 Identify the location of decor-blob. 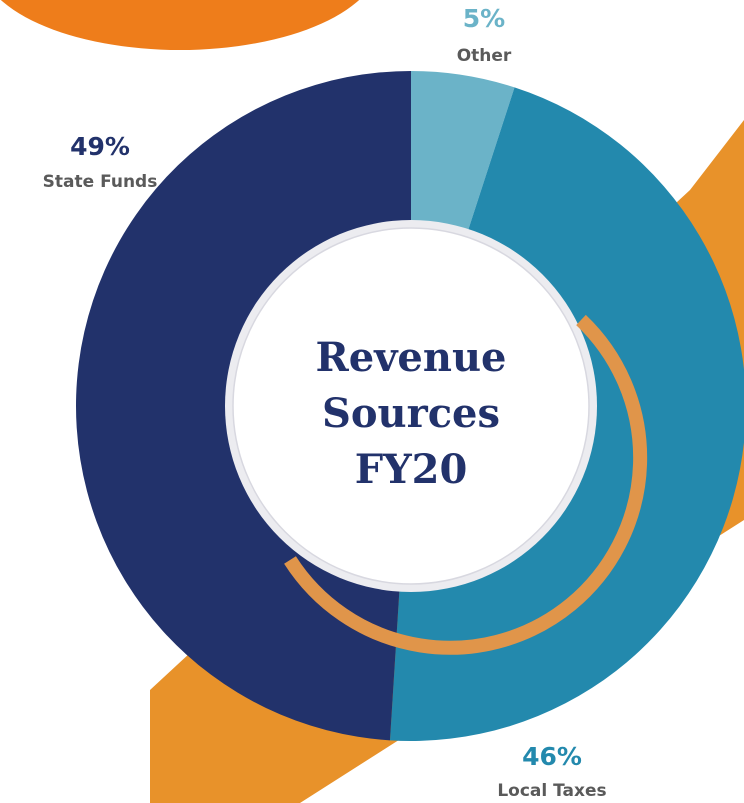
(180, 25).